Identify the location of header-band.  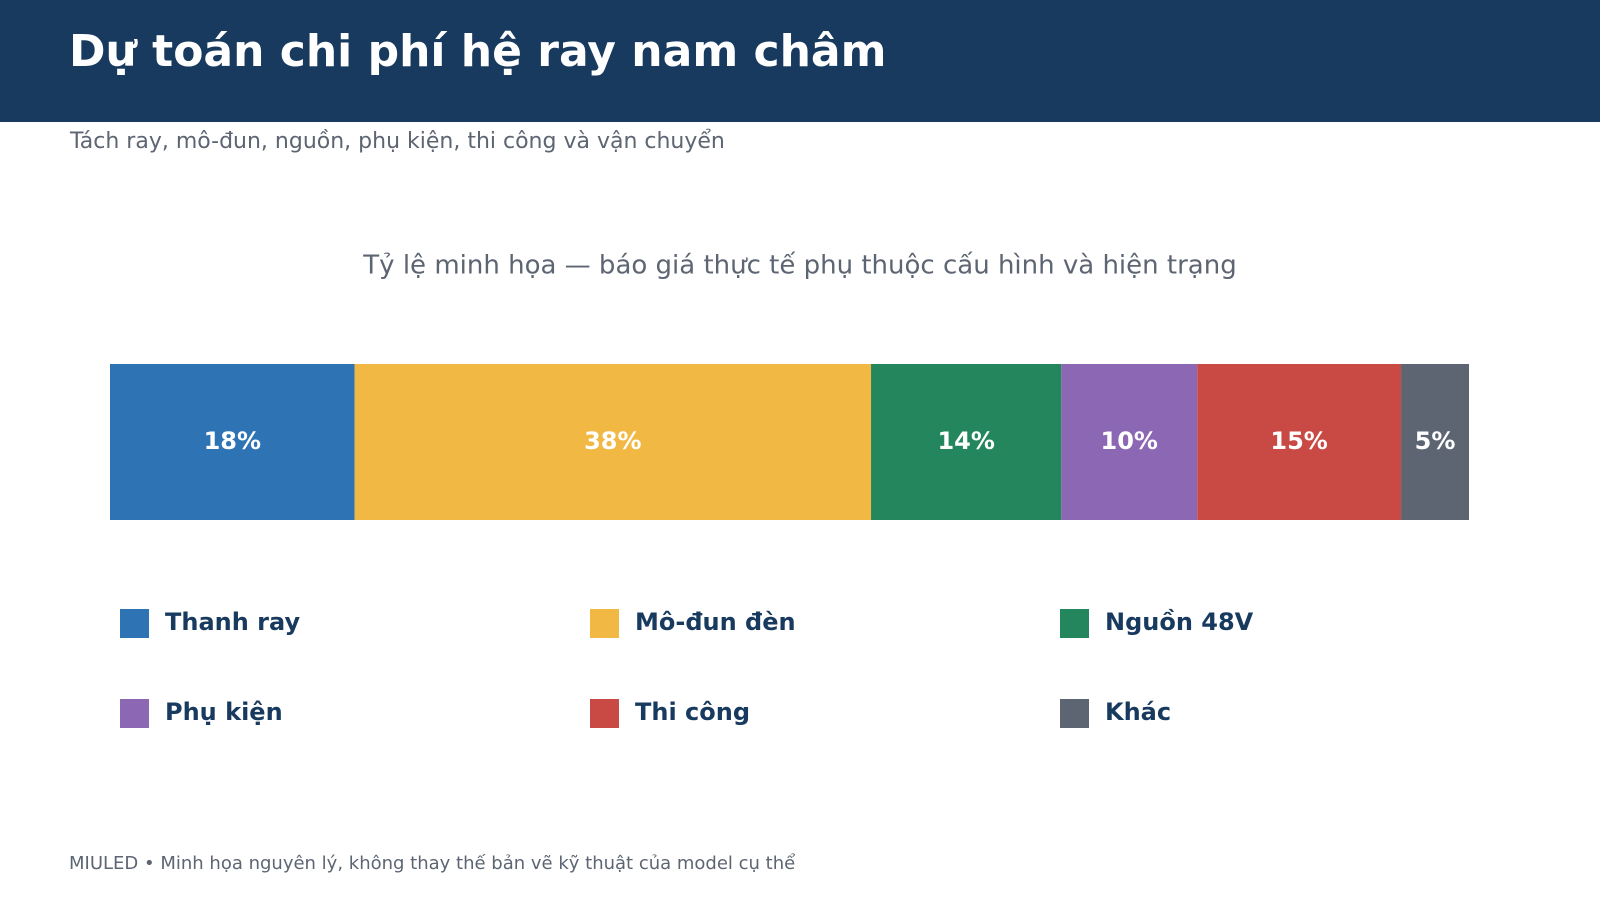
(800, 61).